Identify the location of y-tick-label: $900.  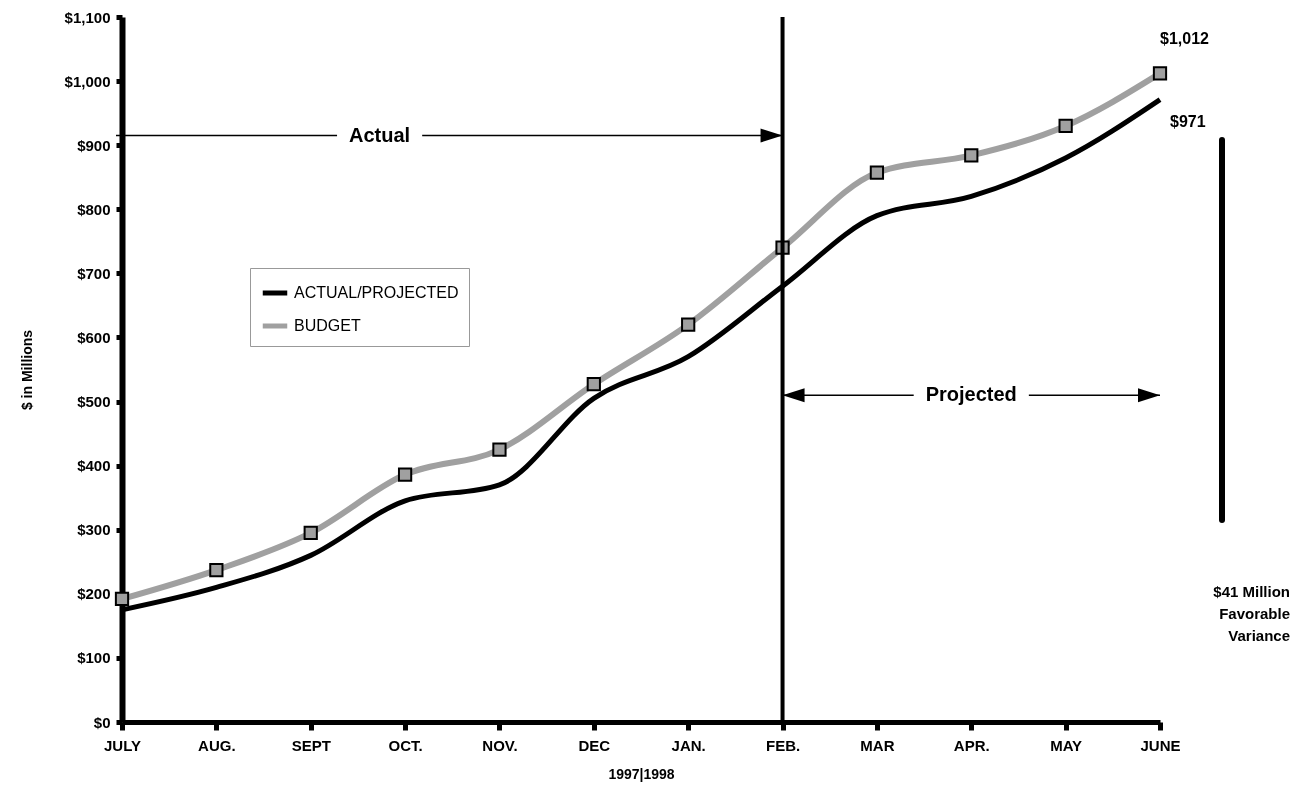
(94, 145).